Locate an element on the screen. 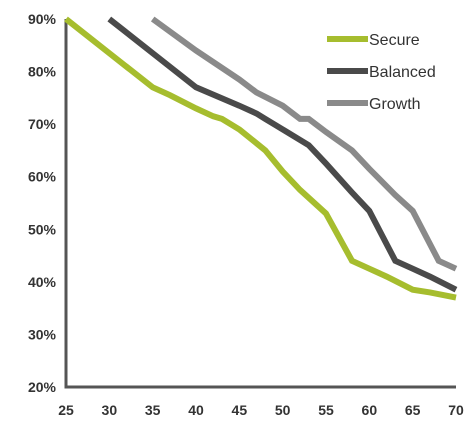  x-tick-label: 65 is located at coordinates (413, 410).